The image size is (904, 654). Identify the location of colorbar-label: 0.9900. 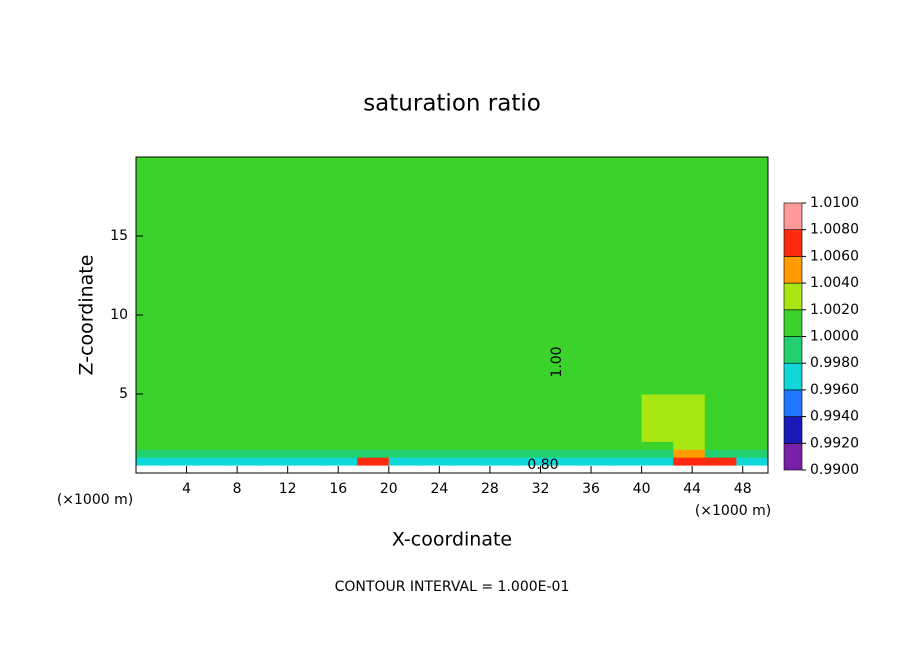
(834, 470).